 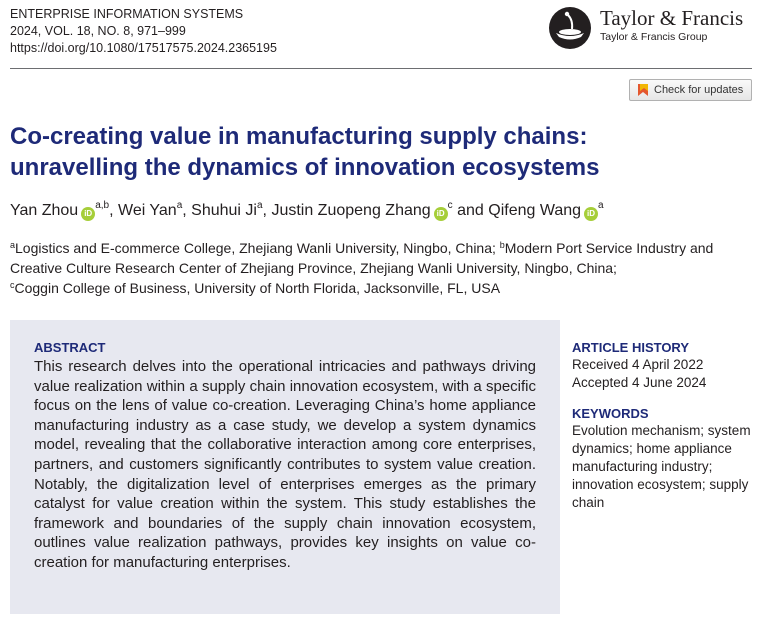 What do you see at coordinates (44, 210) in the screenshot?
I see `author-name: Yan Zhou` at bounding box center [44, 210].